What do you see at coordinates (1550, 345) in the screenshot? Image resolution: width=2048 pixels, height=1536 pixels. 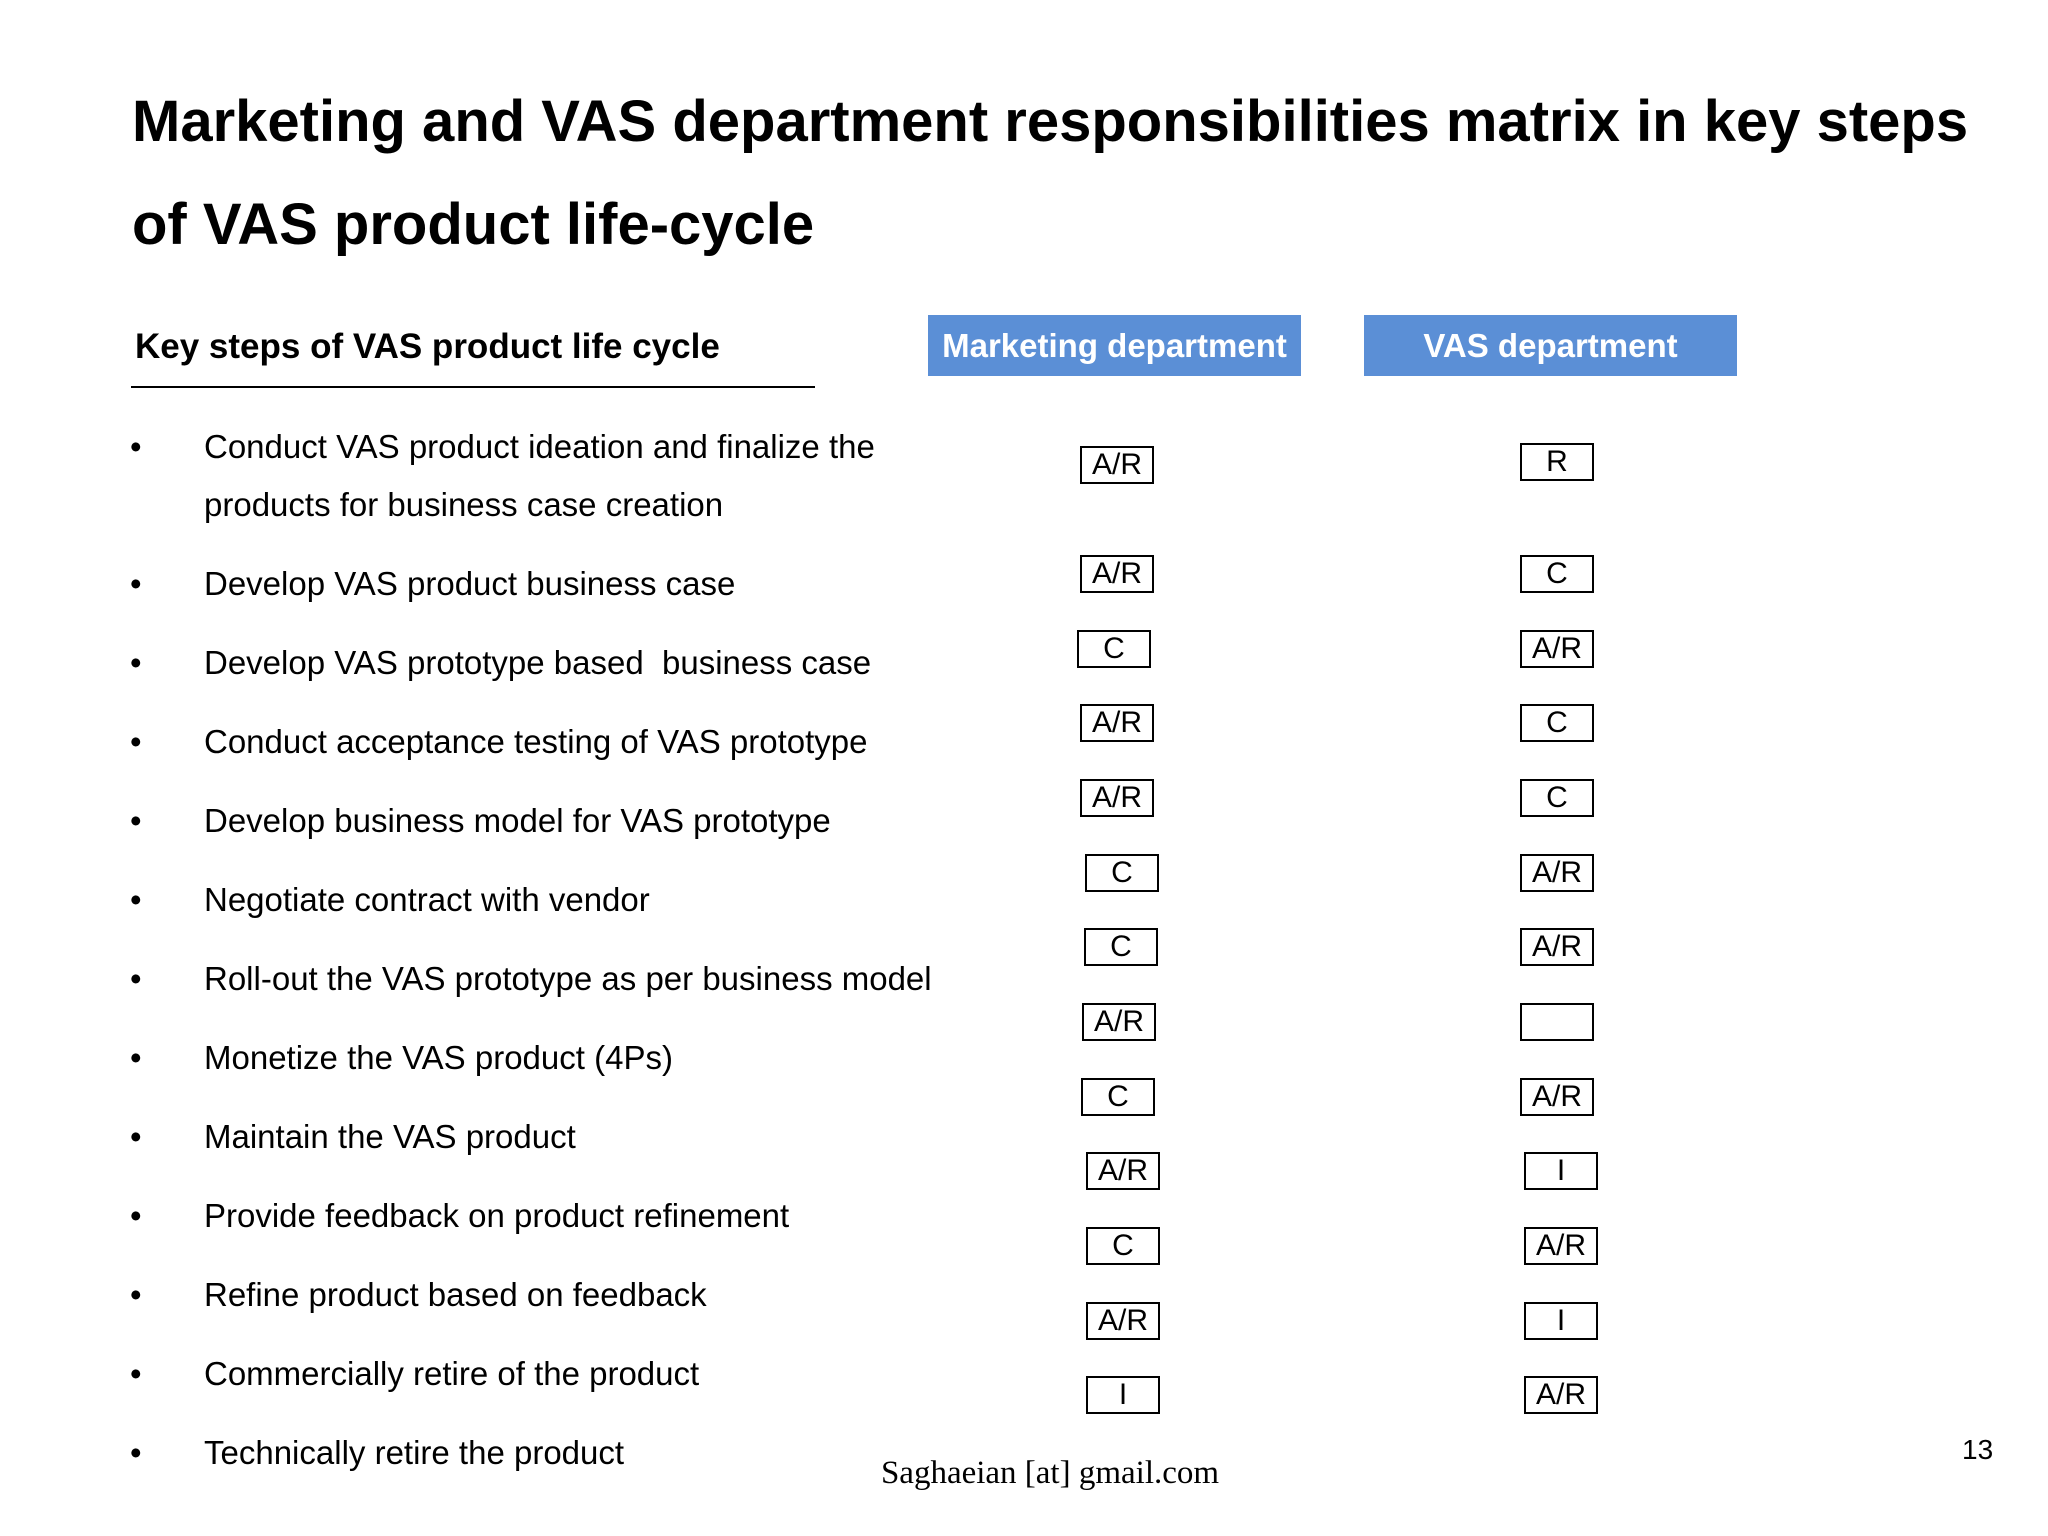 I see `vas-department-header: VAS department` at bounding box center [1550, 345].